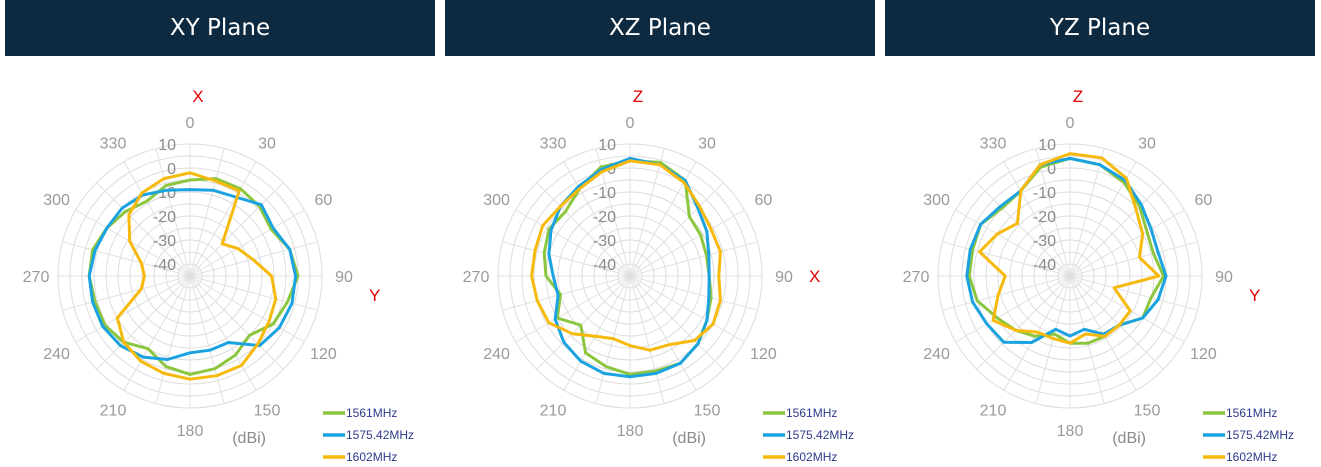  I want to click on angle-tick-label: 90, so click(1224, 277).